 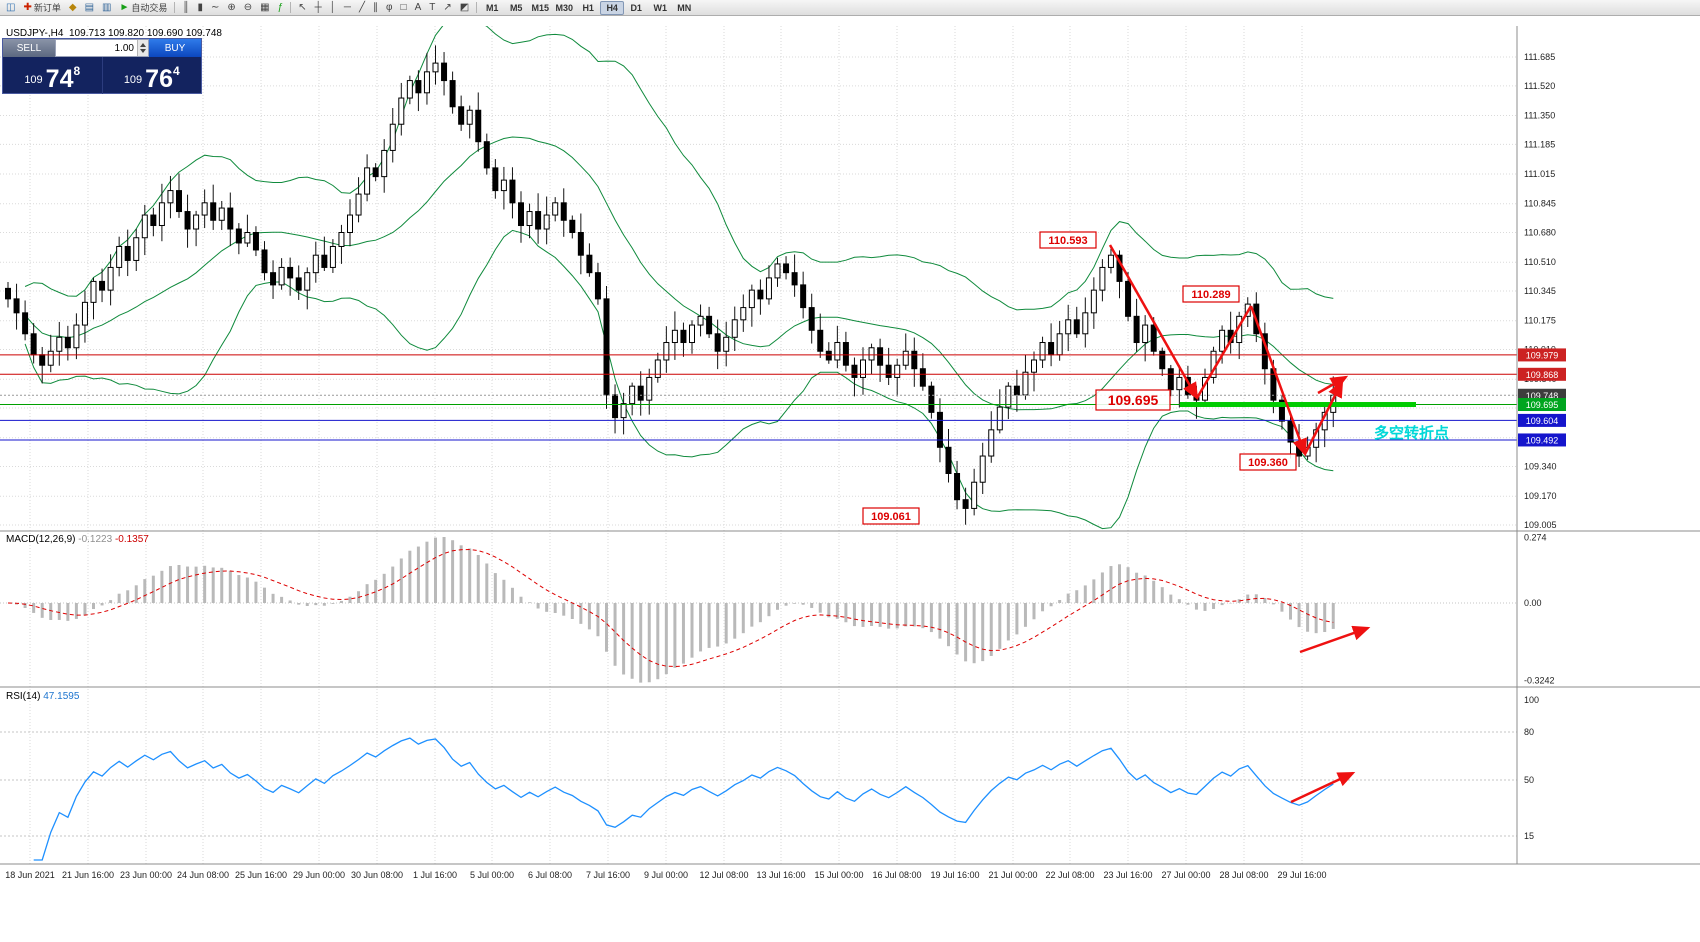 What do you see at coordinates (77, 71) in the screenshot?
I see `sell-price-sup: 8` at bounding box center [77, 71].